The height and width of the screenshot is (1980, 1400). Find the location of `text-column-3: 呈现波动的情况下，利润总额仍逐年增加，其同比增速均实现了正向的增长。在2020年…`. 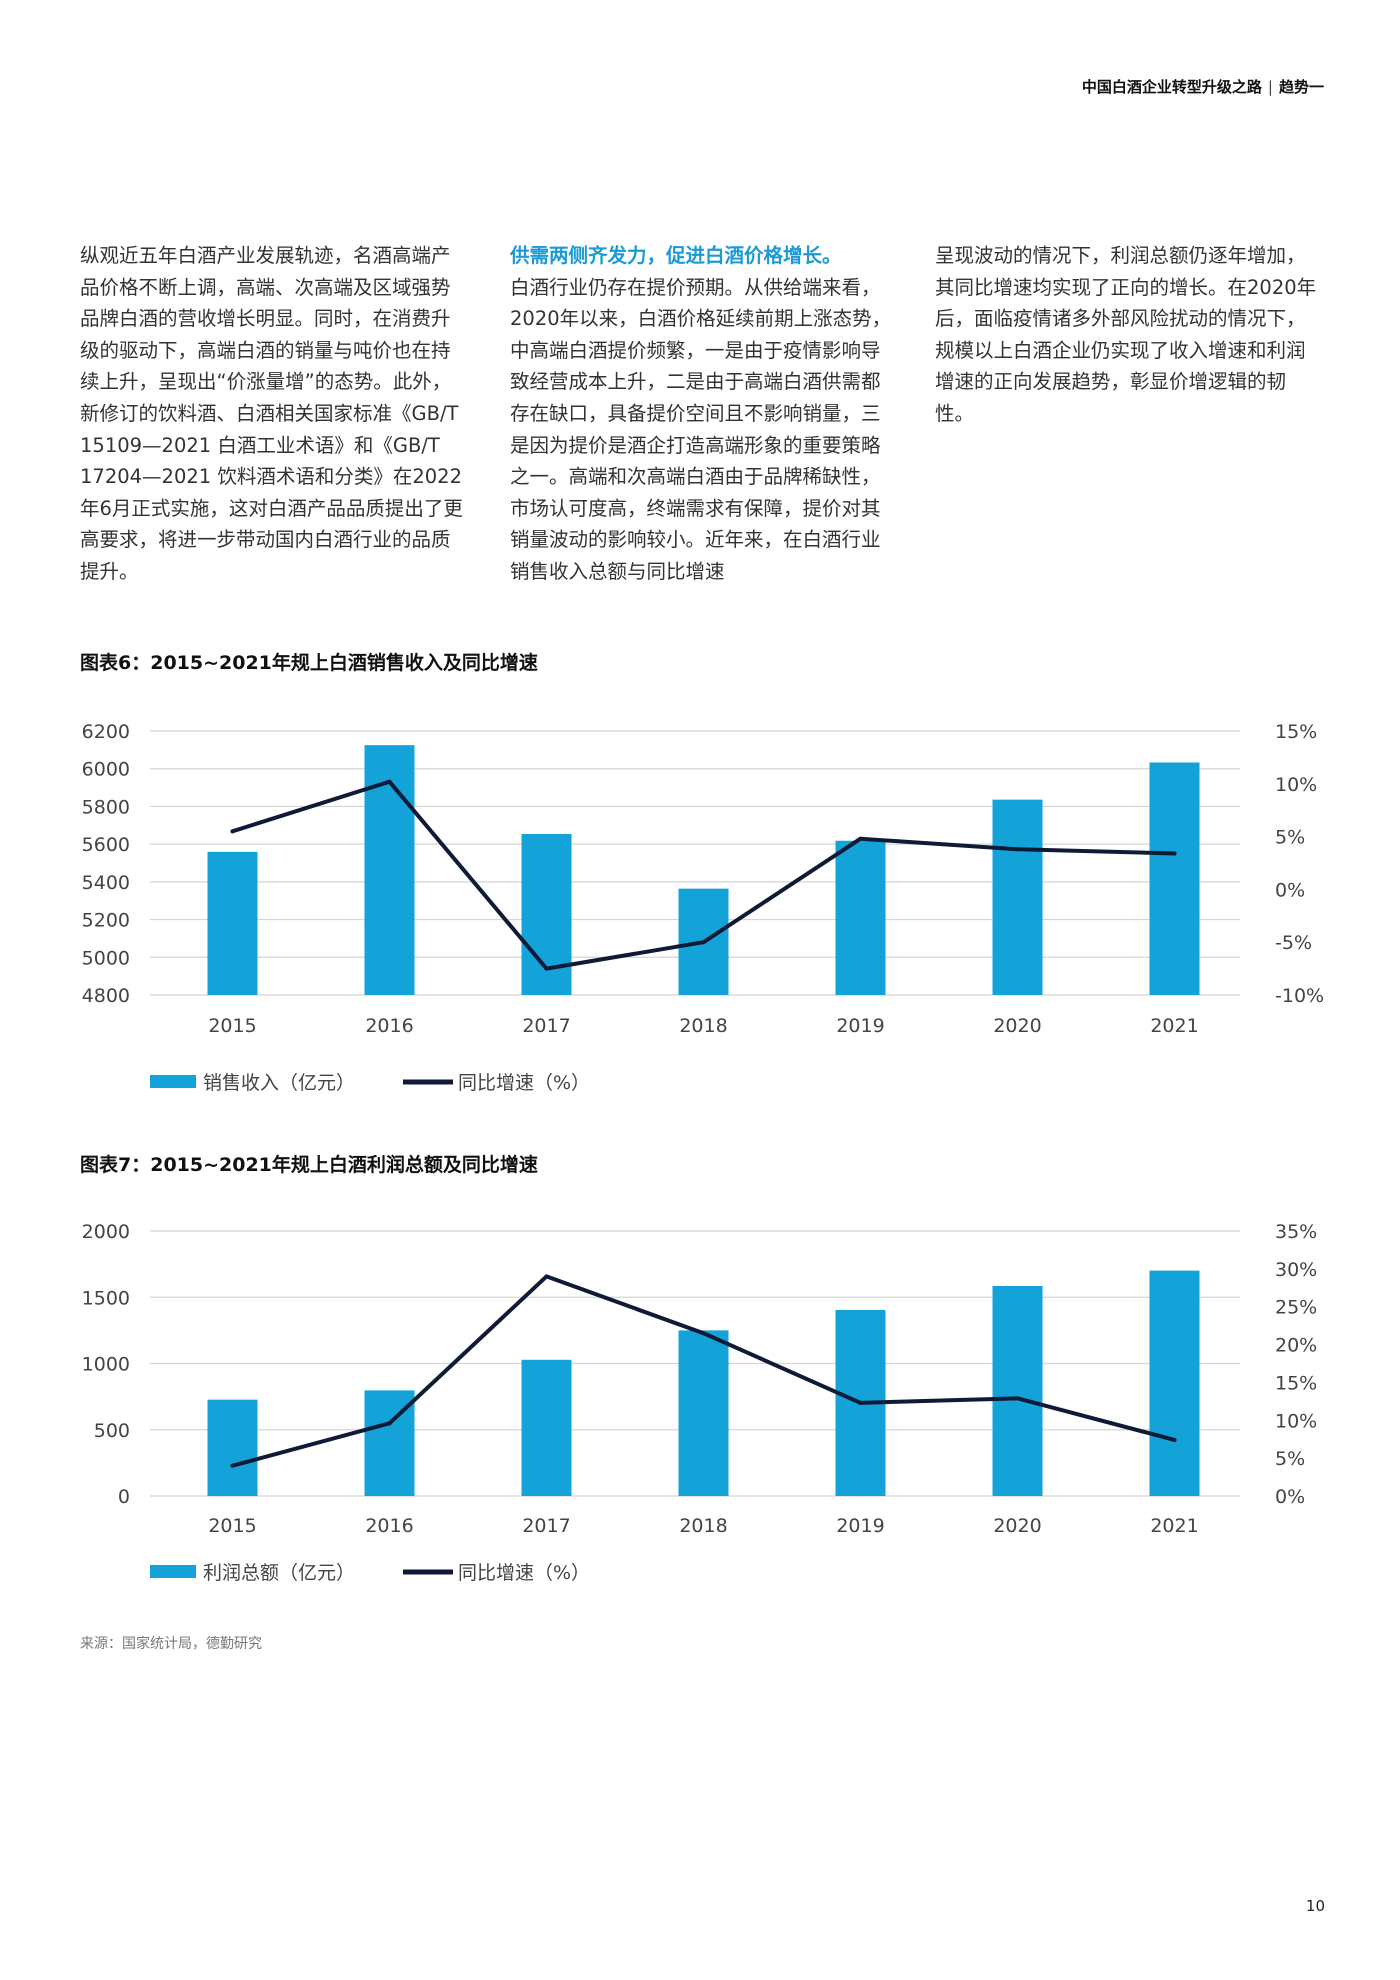

text-column-3: 呈现波动的情况下，利润总额仍逐年增加，其同比增速均实现了正向的增长。在2020年… is located at coordinates (1127, 335).